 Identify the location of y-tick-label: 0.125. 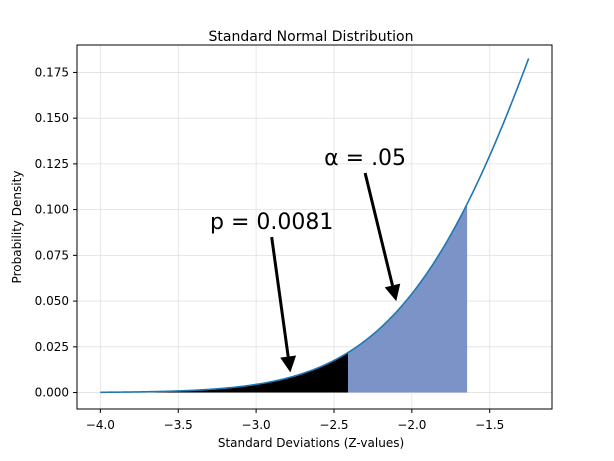
(52, 164).